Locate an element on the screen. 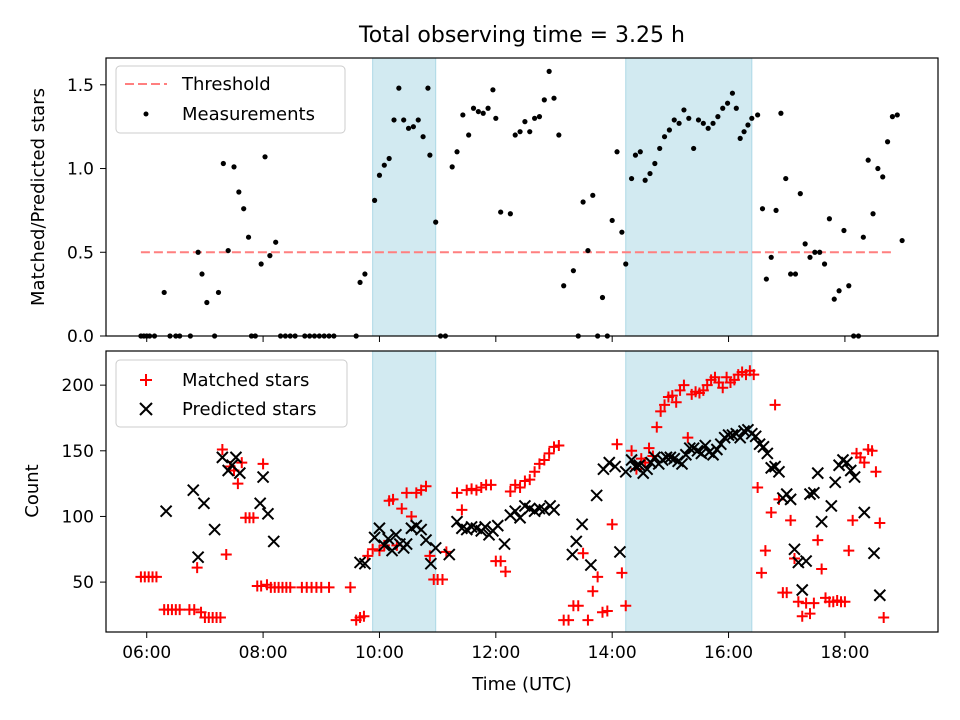  bottom-y-tick-label-2: 150 is located at coordinates (78, 452).